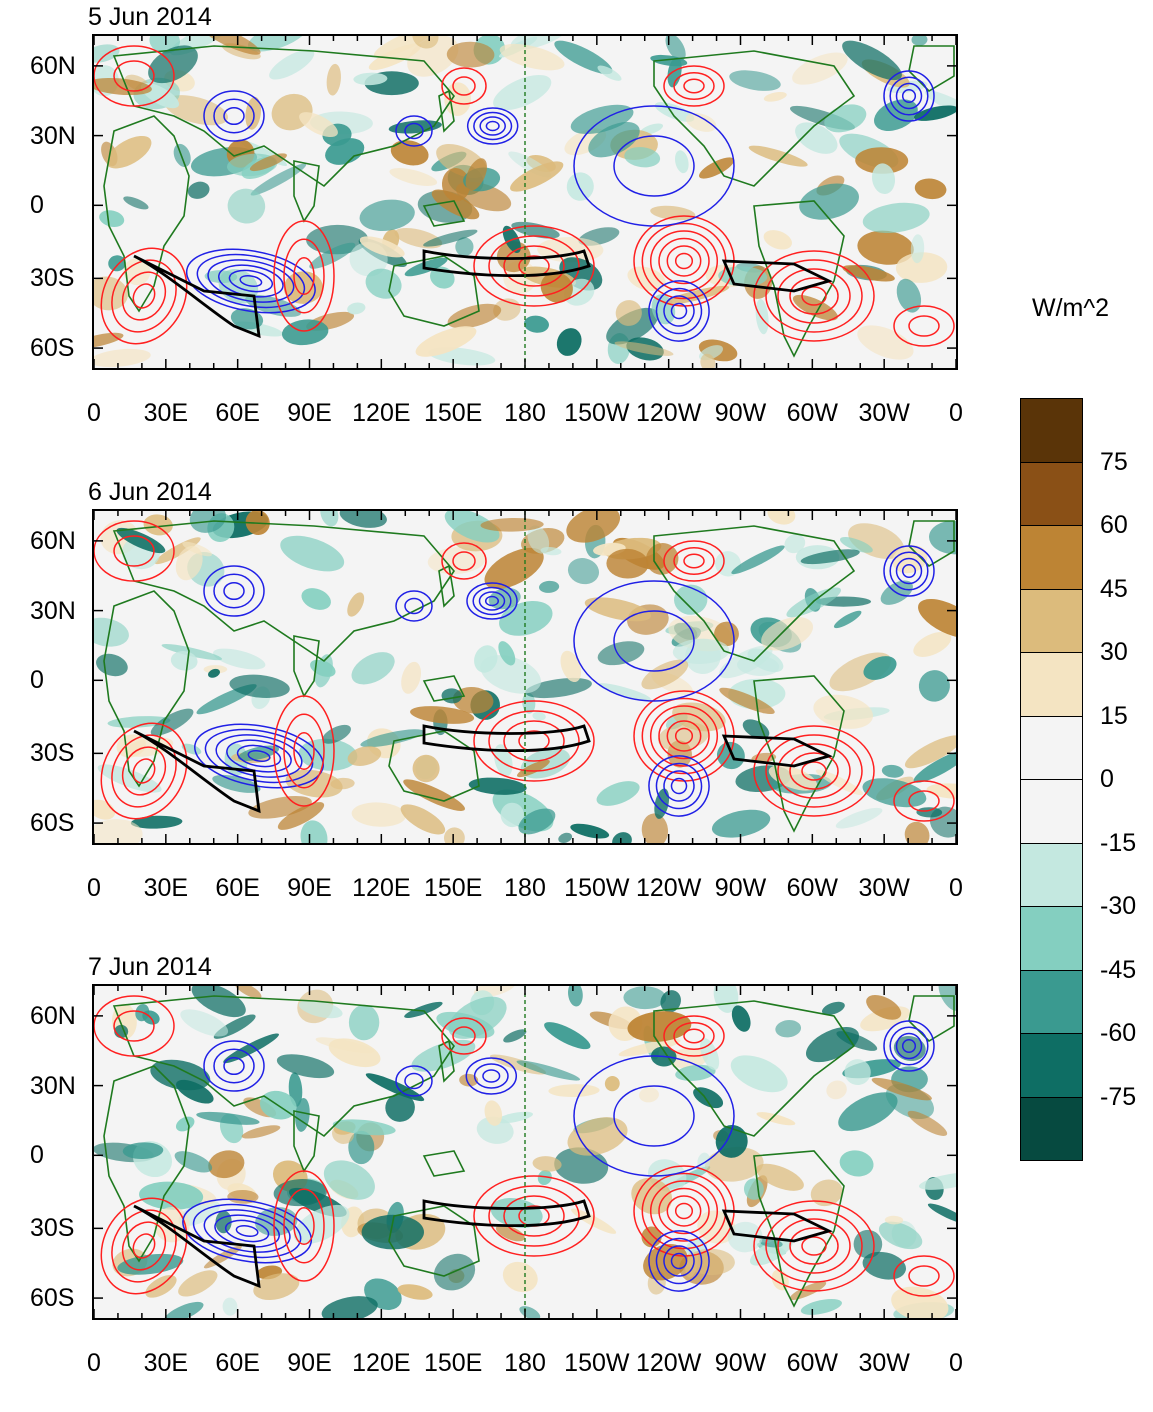 The height and width of the screenshot is (1412, 1153). I want to click on lon-tick-label: 0, so click(94, 888).